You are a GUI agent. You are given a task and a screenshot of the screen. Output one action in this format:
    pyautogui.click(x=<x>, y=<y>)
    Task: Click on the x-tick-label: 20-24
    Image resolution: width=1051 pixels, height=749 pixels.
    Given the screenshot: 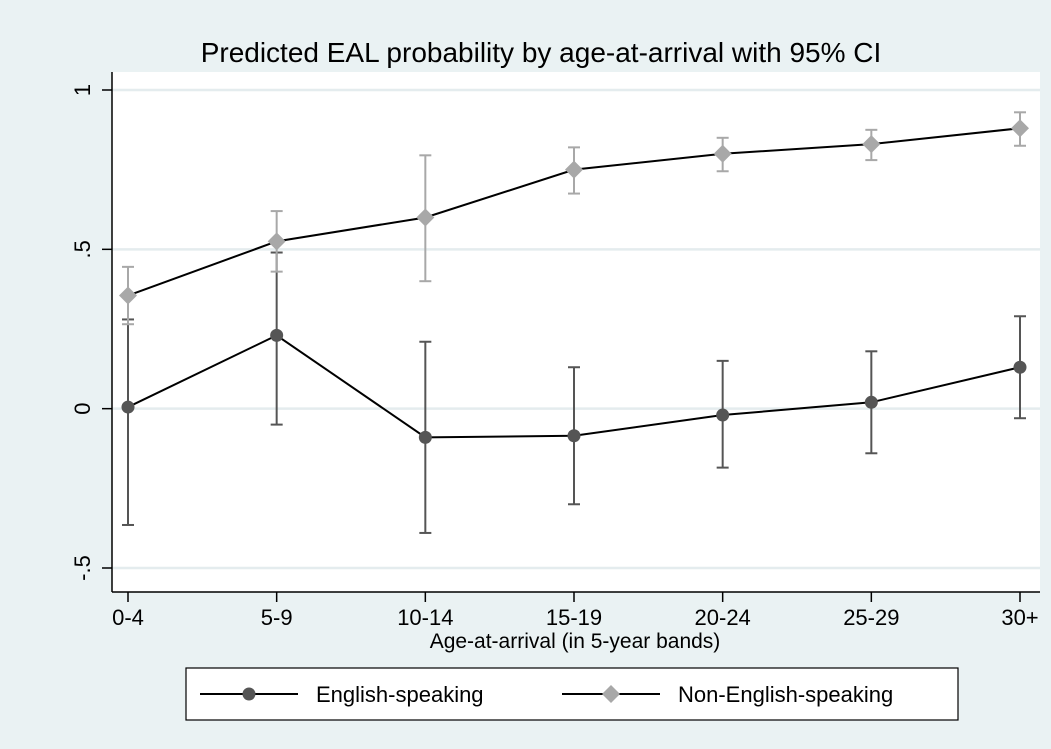 What is the action you would take?
    pyautogui.click(x=723, y=617)
    